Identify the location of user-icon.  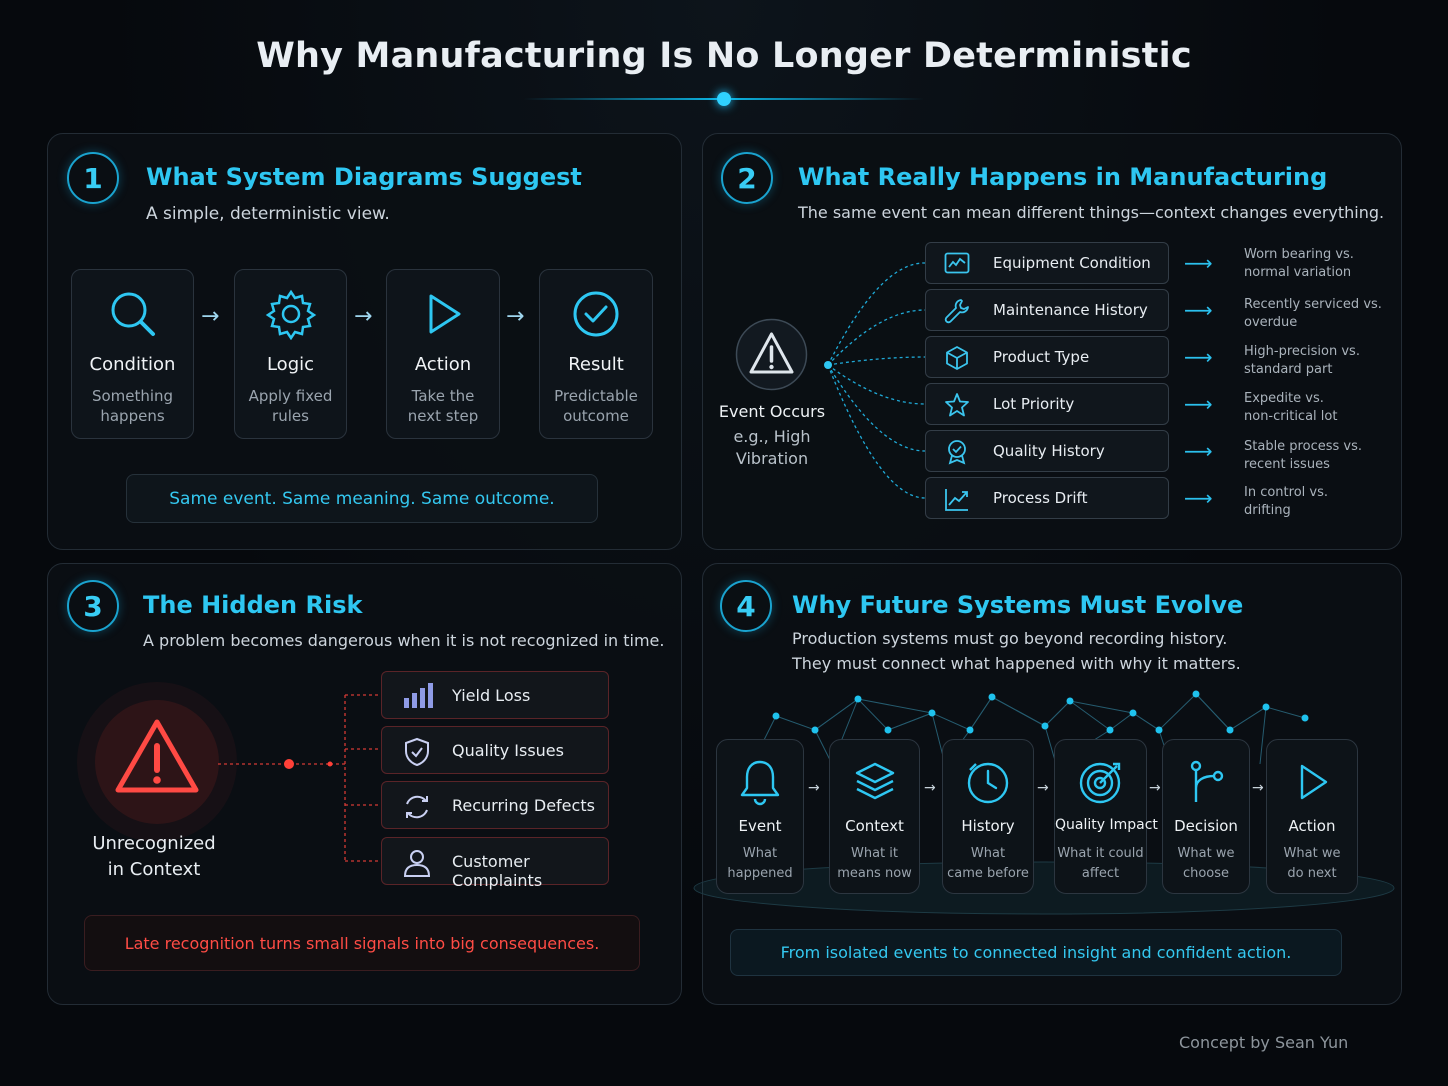
(417, 863).